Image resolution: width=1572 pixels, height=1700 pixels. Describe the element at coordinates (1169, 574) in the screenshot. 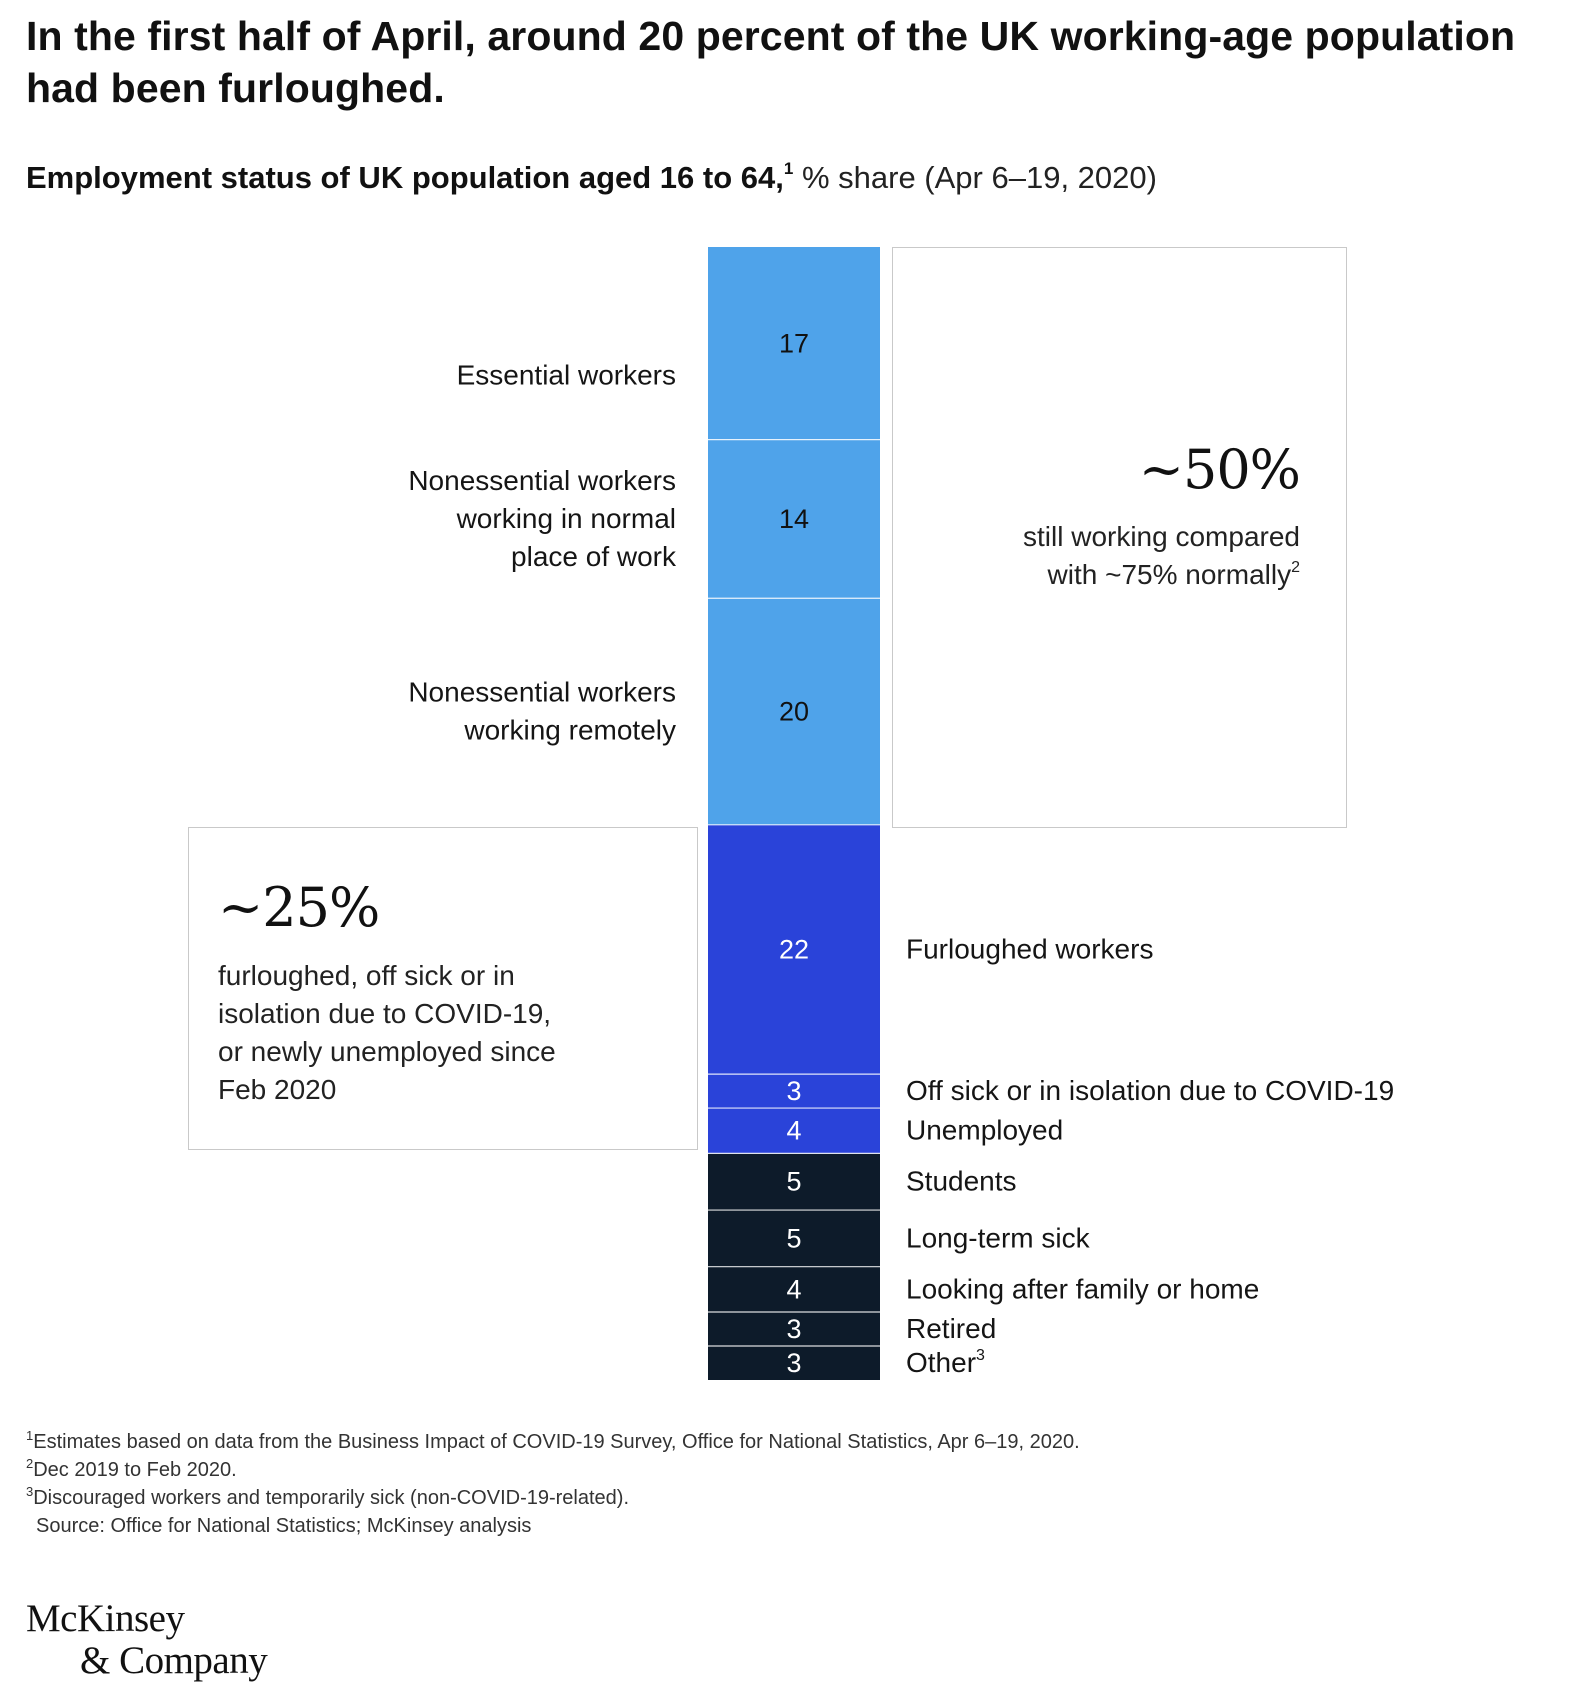

I see `working-callout-line2: with ~75% normally` at that location.